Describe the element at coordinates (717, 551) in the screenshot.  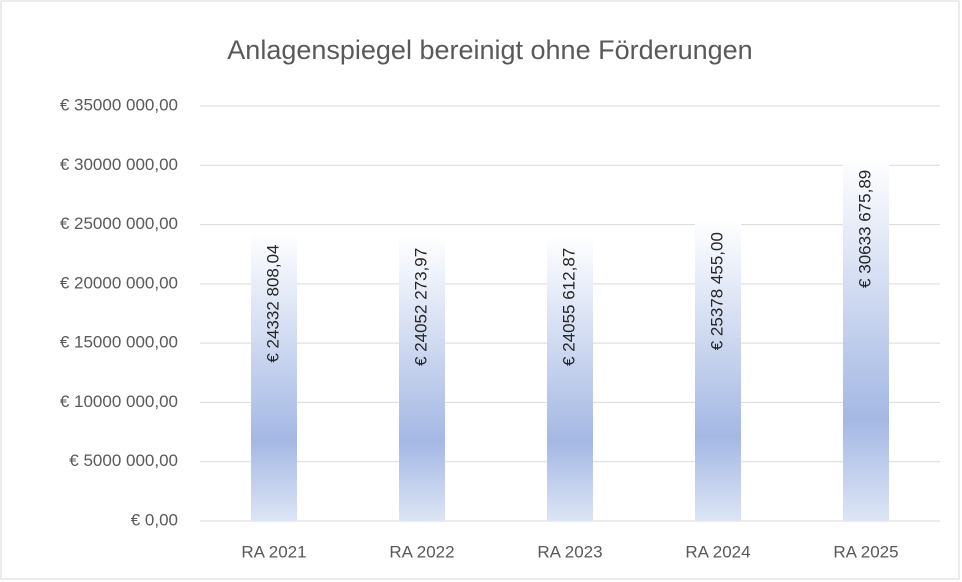
I see `x-tick-label: RA 2024` at that location.